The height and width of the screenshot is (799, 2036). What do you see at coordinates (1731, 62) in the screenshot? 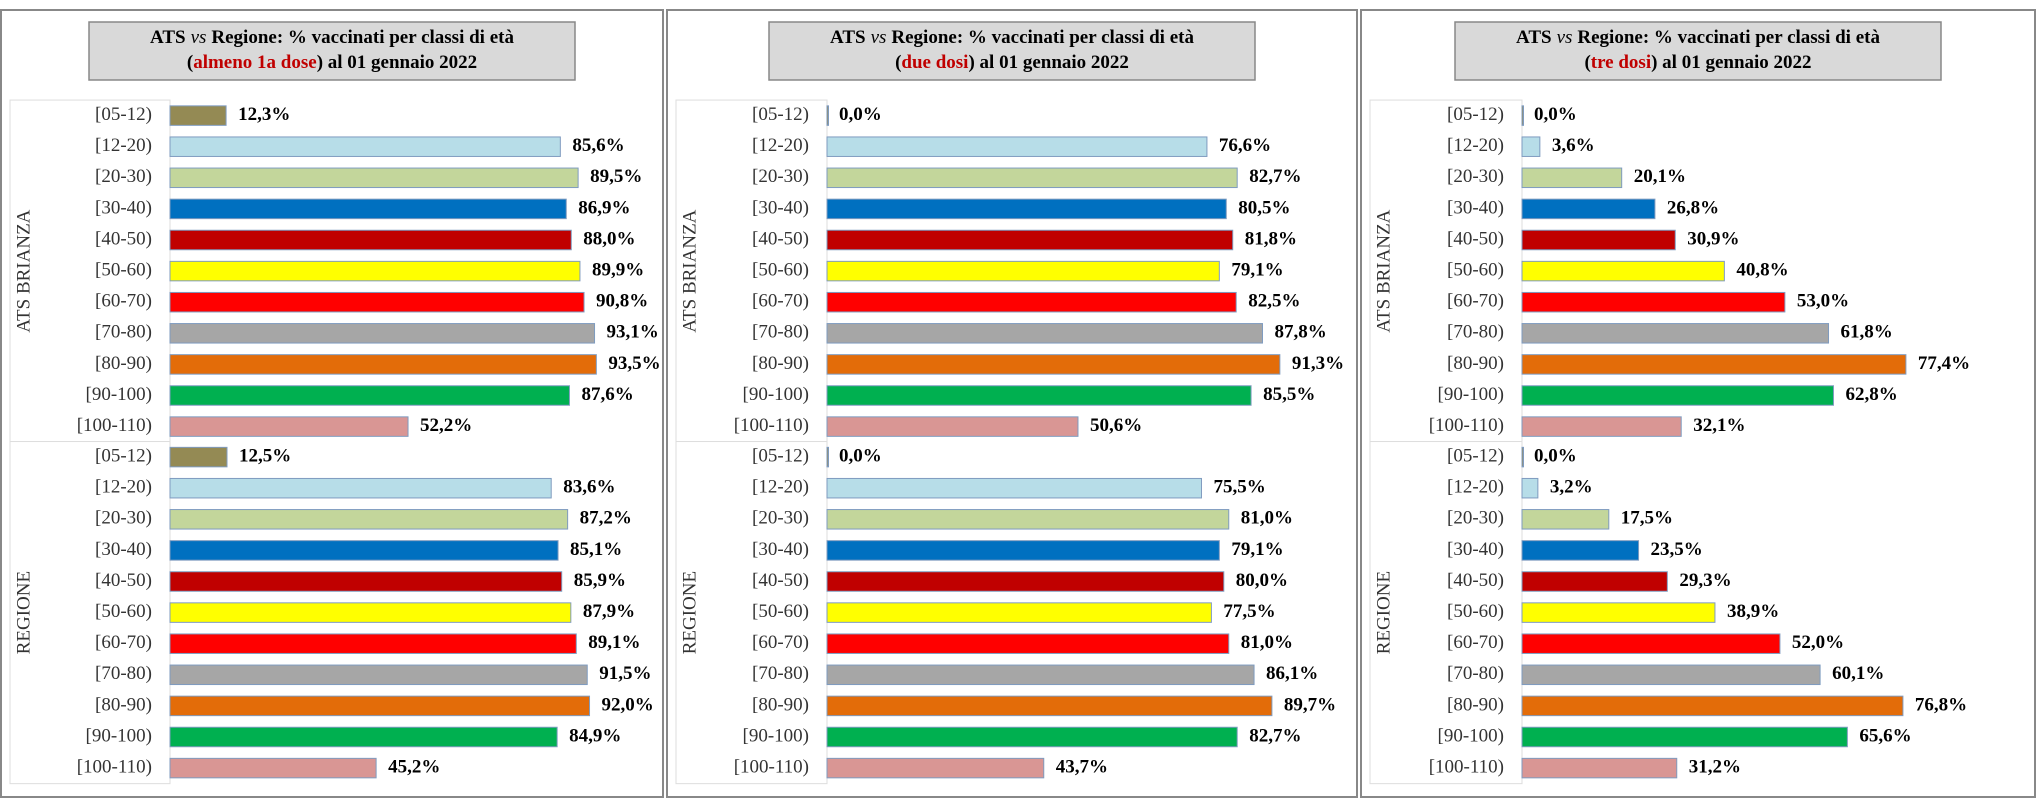
I see `subtitle-part: ) al 01 gennaio 2022` at bounding box center [1731, 62].